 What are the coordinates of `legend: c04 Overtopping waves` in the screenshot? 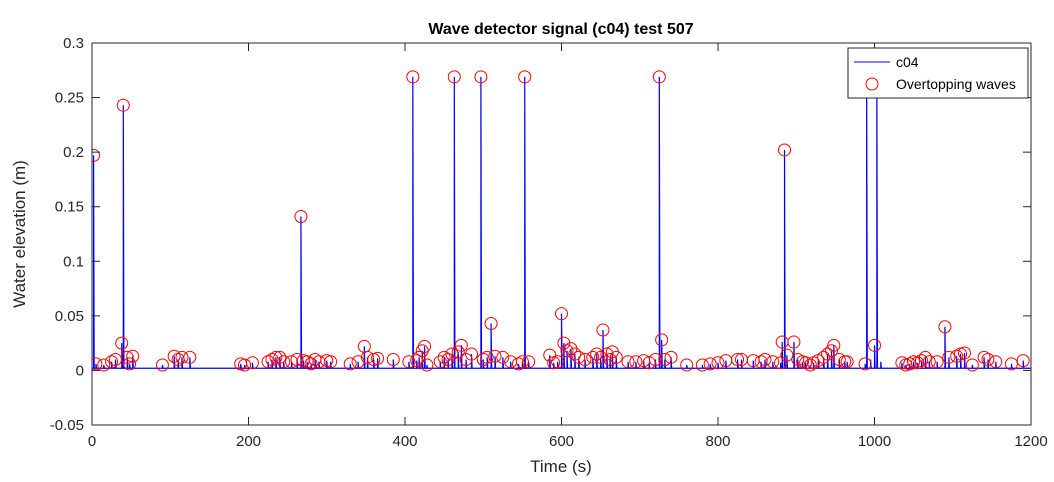 It's located at (938, 73).